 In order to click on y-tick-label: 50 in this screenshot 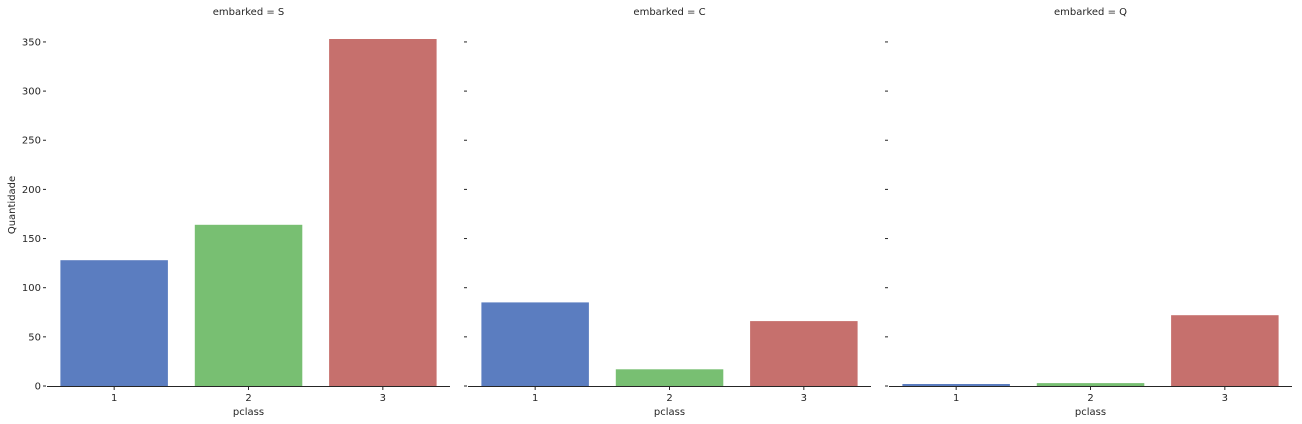, I will do `click(34, 337)`.